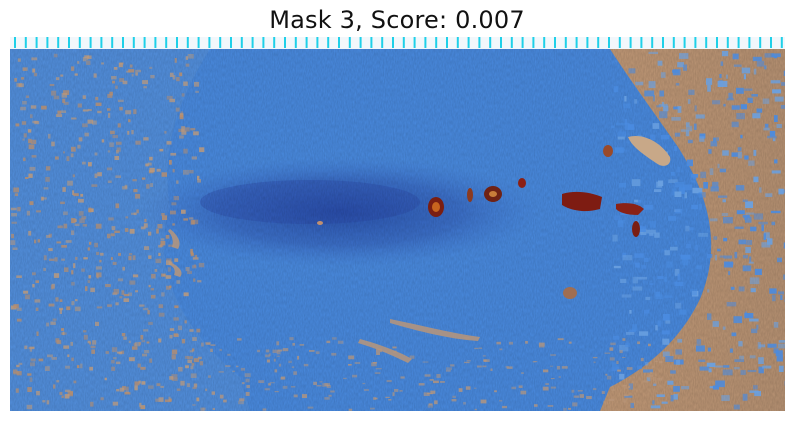  I want to click on ruler-strip, so click(397, 43).